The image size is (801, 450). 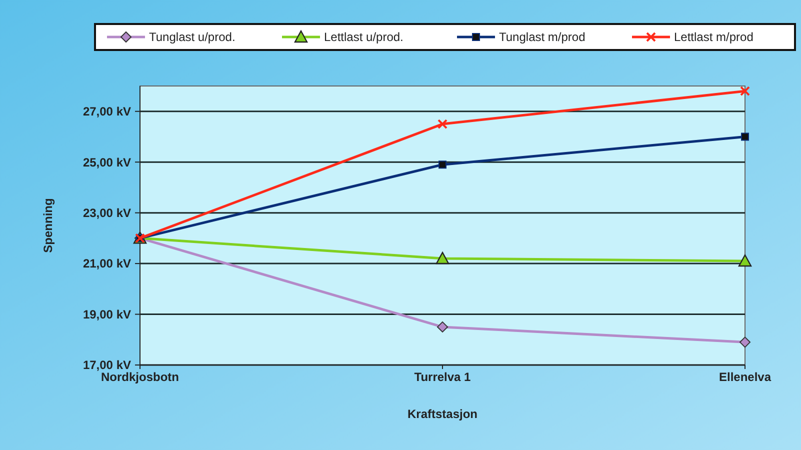 What do you see at coordinates (192, 37) in the screenshot?
I see `legend-label: Tunglast u/prod.` at bounding box center [192, 37].